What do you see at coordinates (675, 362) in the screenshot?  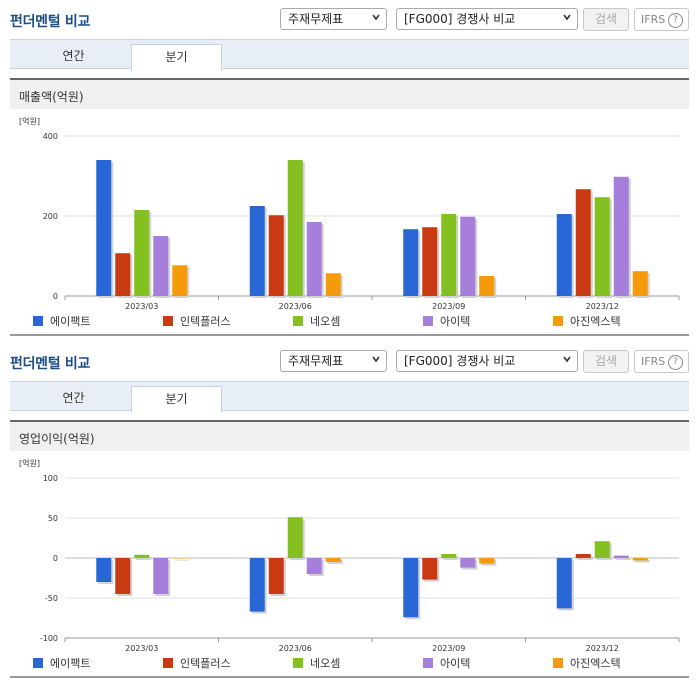 I see `help-icon: ?` at bounding box center [675, 362].